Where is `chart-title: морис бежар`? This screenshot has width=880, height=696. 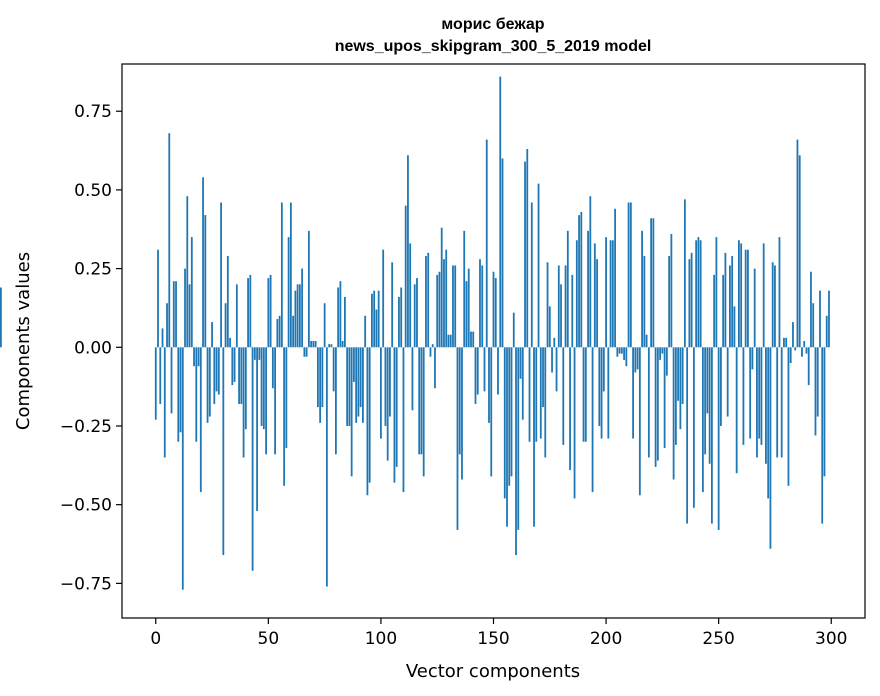
chart-title: морис бежар is located at coordinates (492, 24).